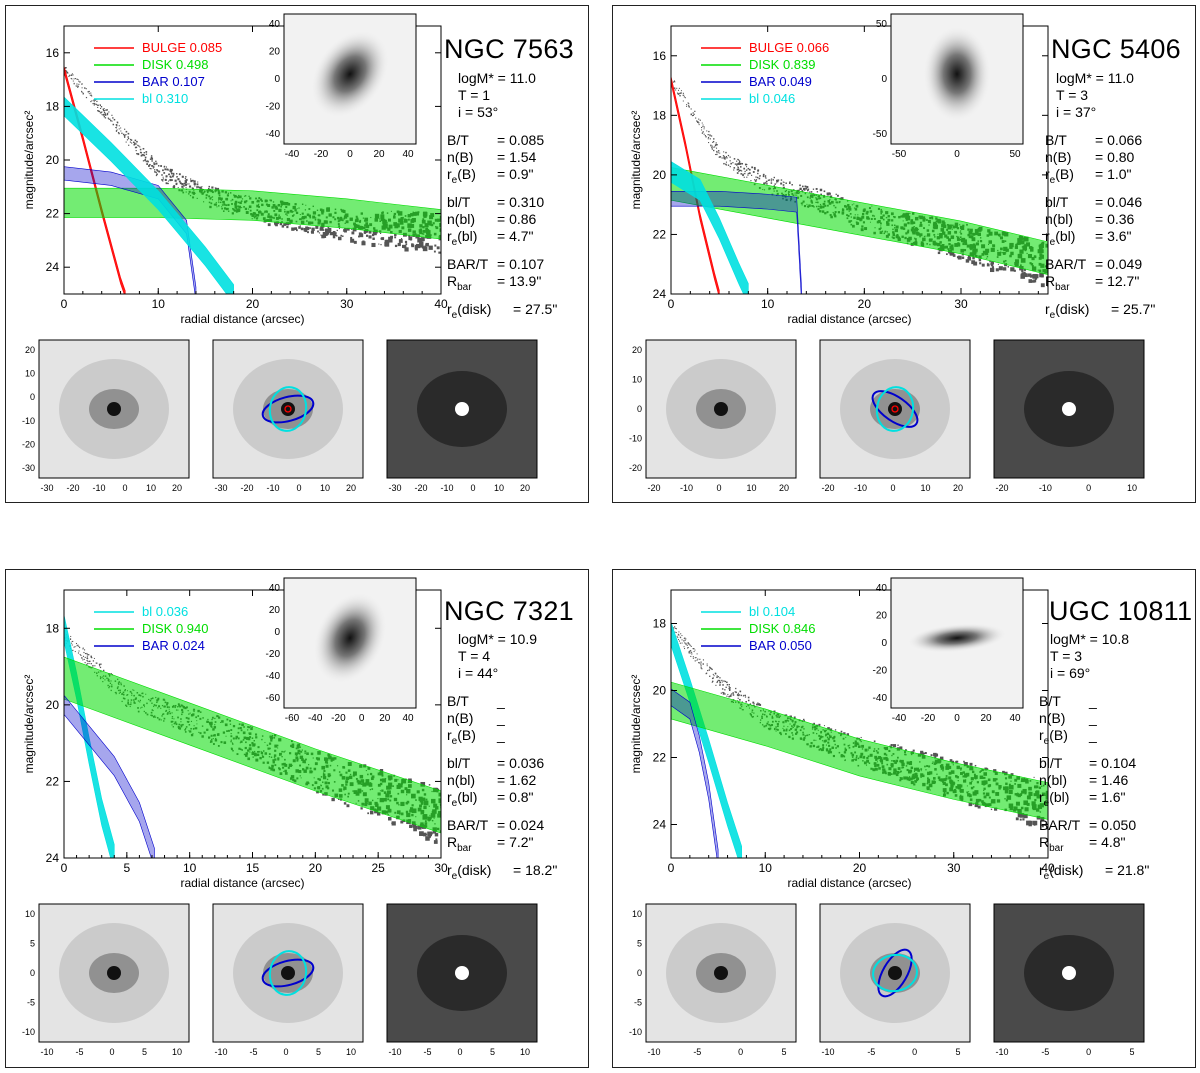 This screenshot has width=1200, height=1073. I want to click on image-x-tick-label: 20, so click(177, 488).